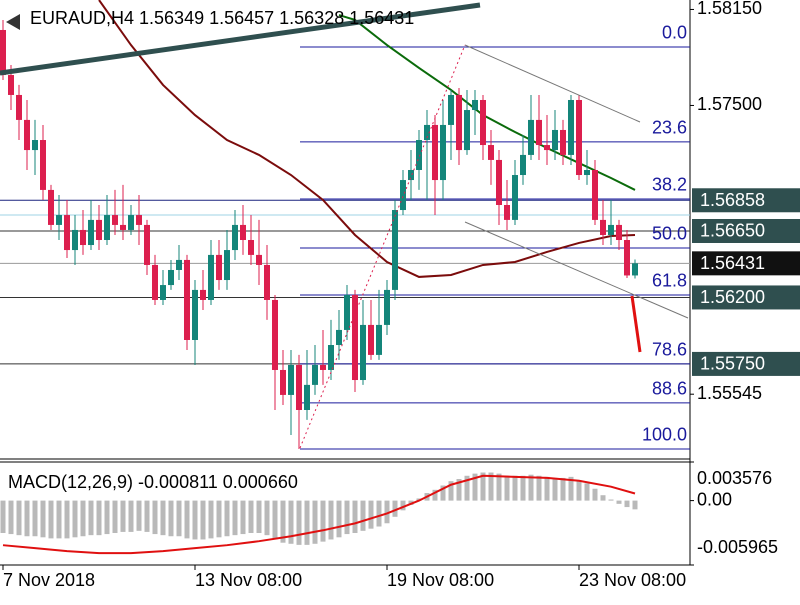 The image size is (800, 605). What do you see at coordinates (248, 580) in the screenshot?
I see `x-tick-label: 13 Nov 08:00` at bounding box center [248, 580].